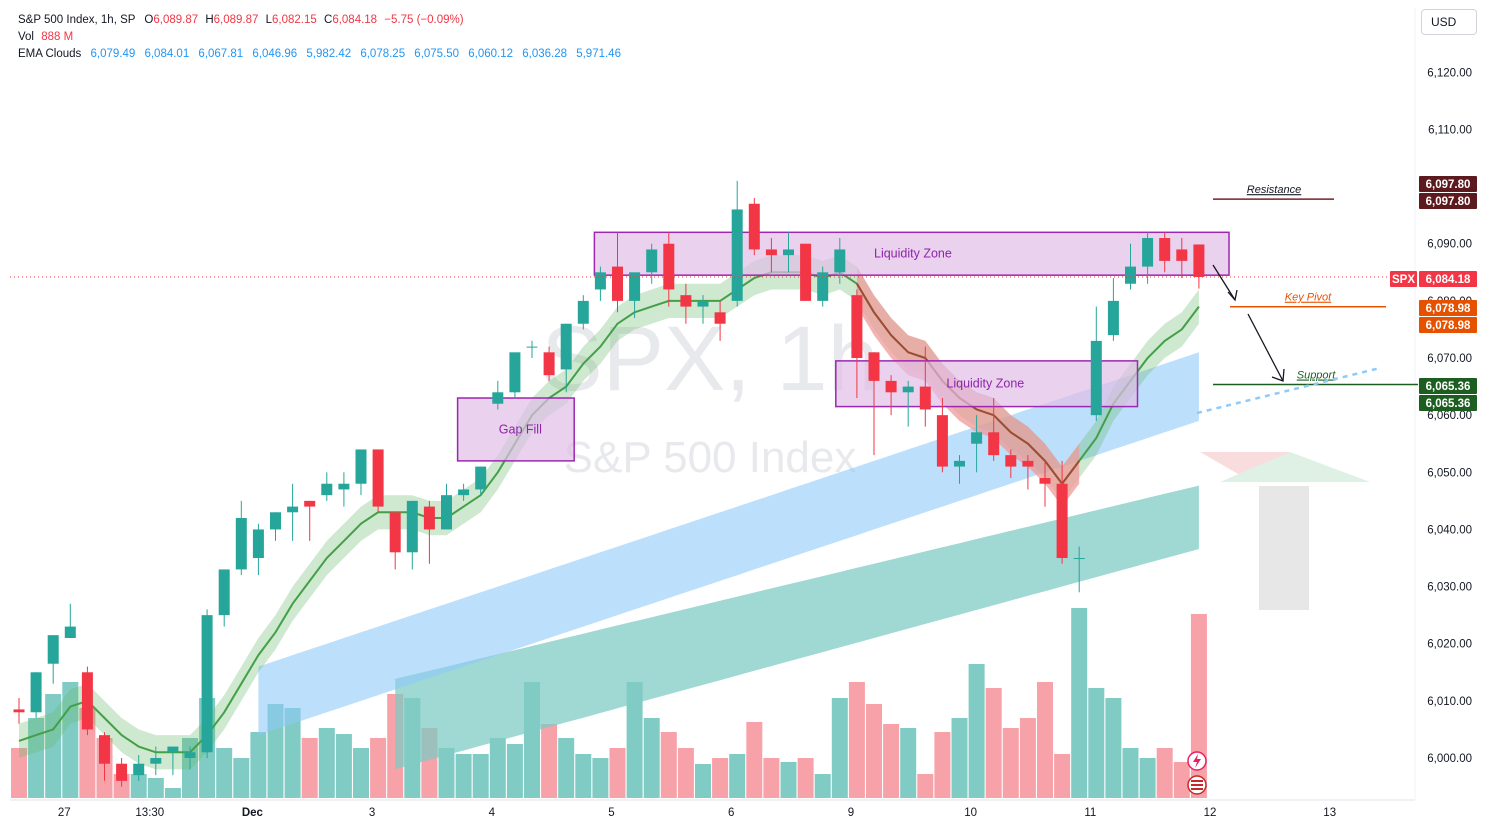 The width and height of the screenshot is (1493, 830). What do you see at coordinates (253, 813) in the screenshot?
I see `time-tick-label: Dec` at bounding box center [253, 813].